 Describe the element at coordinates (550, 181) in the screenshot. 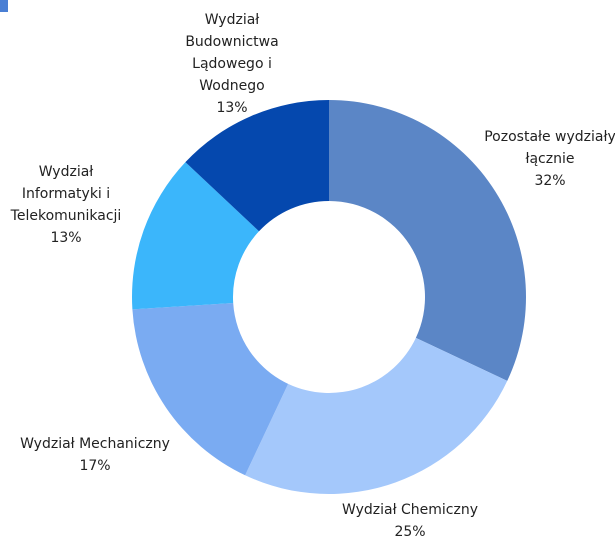

I see `value-label: 32%` at that location.